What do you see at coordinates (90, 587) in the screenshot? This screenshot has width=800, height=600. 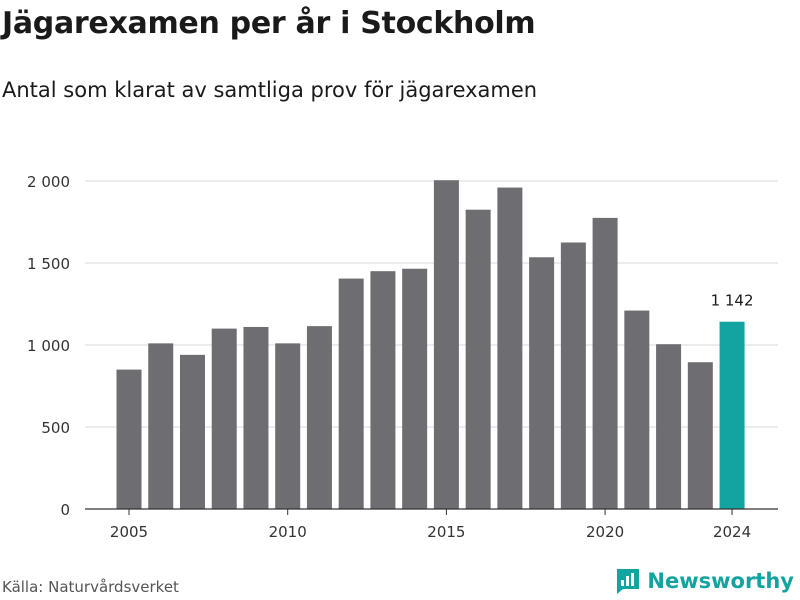 I see `source-note: Källa: Naturvårdsverket` at bounding box center [90, 587].